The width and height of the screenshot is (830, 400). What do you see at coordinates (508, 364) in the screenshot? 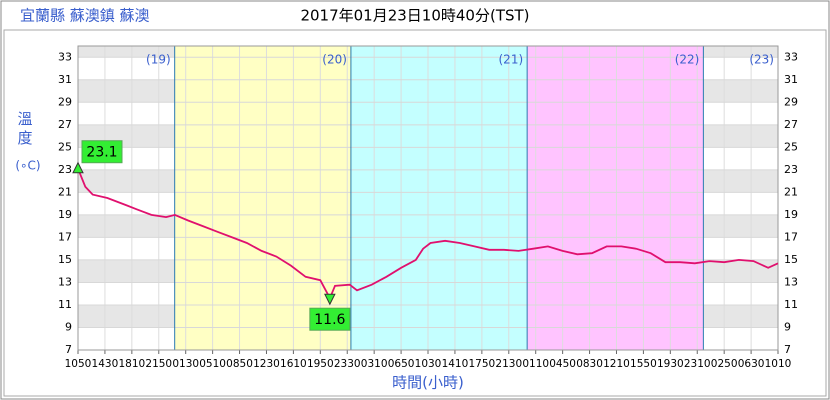
I see `x-tick-label: 2130` at bounding box center [508, 364].